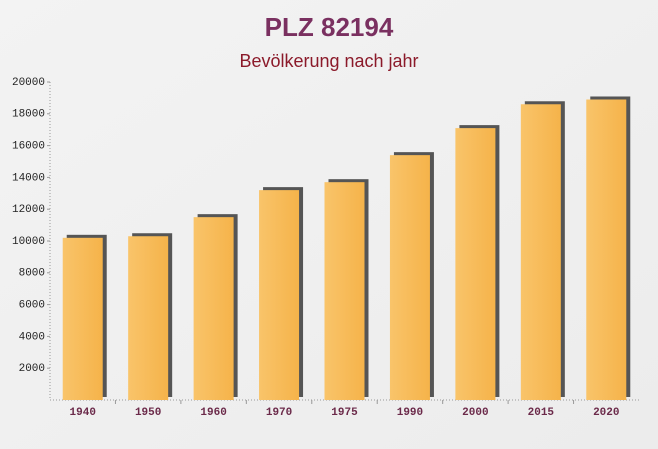 This screenshot has width=658, height=449. I want to click on y-tick-label: 20000, so click(28, 83).